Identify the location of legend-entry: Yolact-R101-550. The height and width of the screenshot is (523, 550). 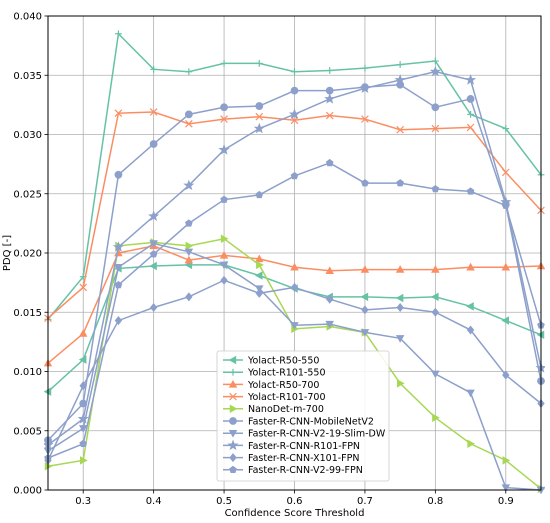
(274, 373).